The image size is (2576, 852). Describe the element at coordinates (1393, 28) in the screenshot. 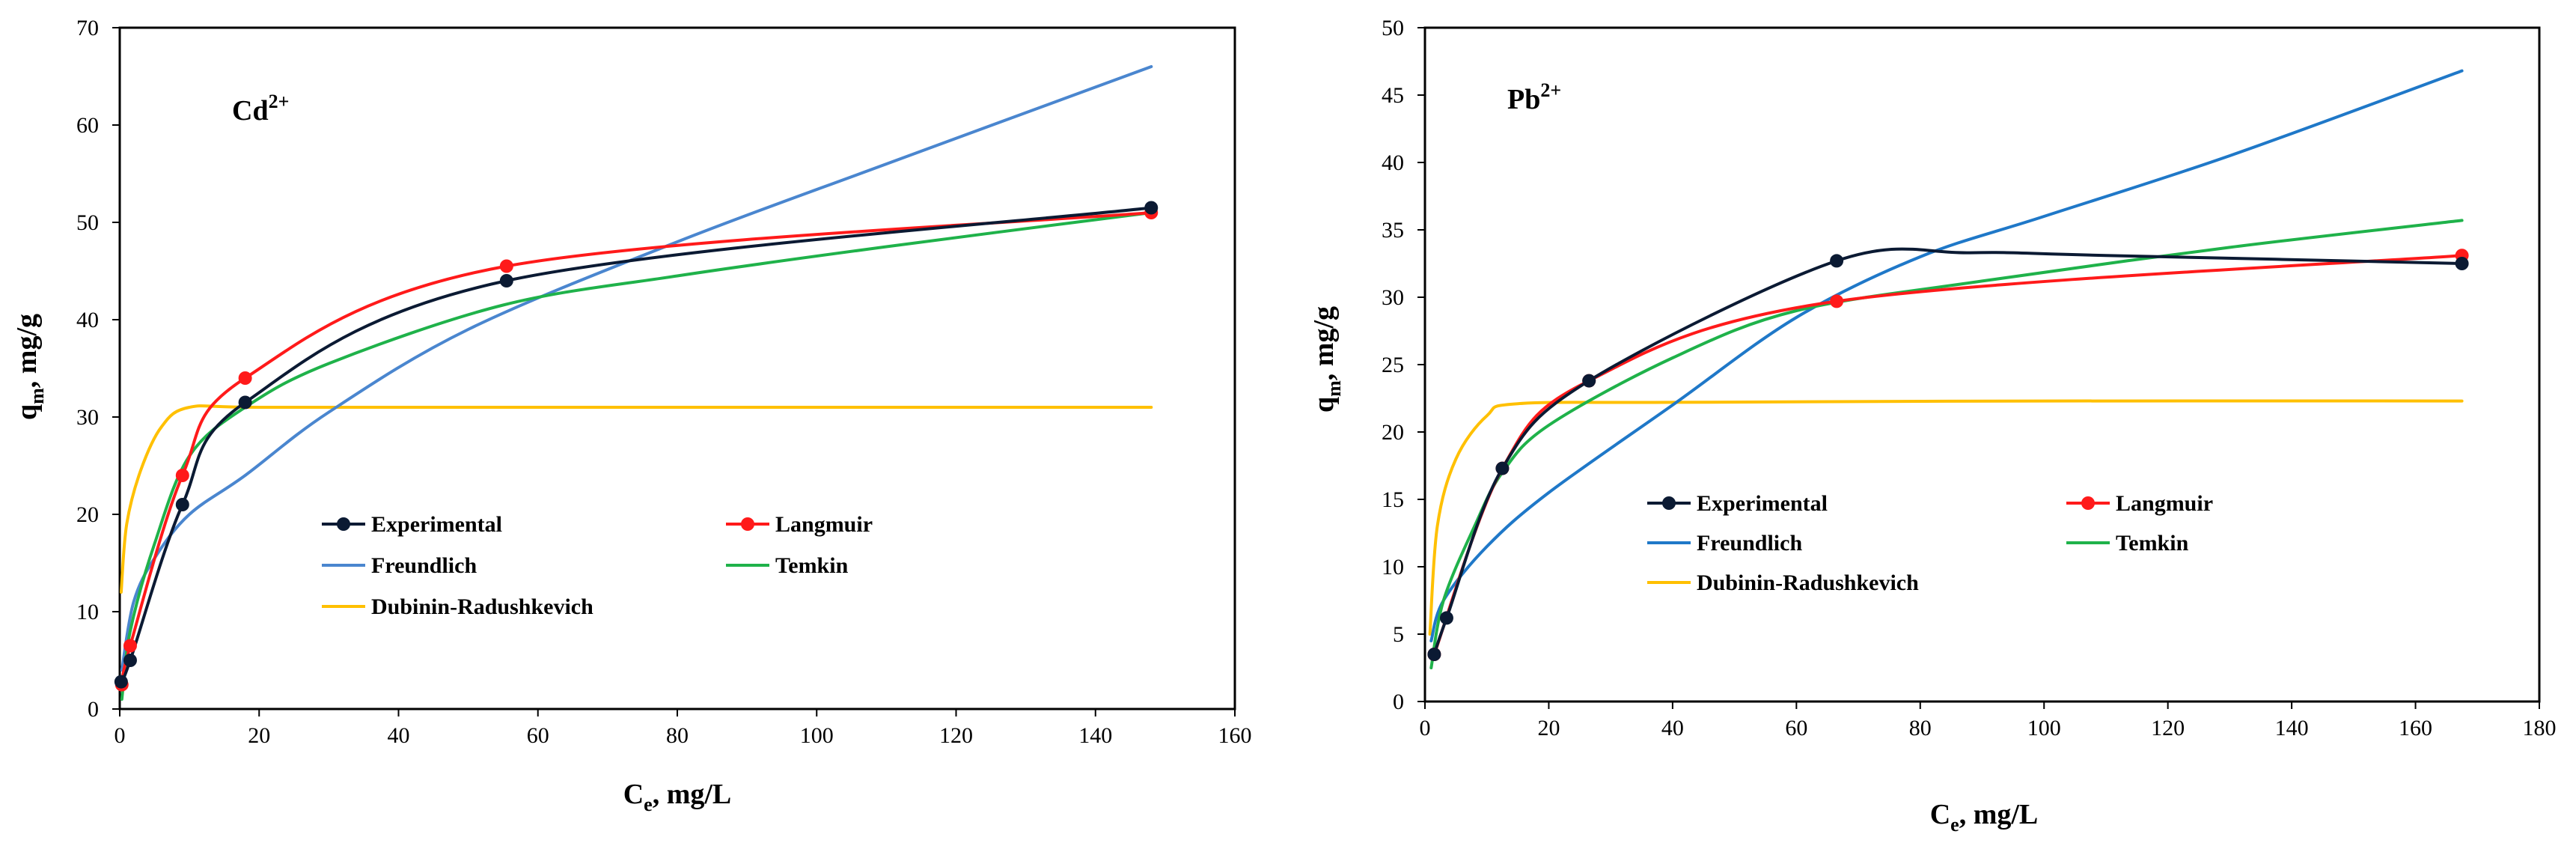

I see `pb-y-tick-label: 50` at that location.